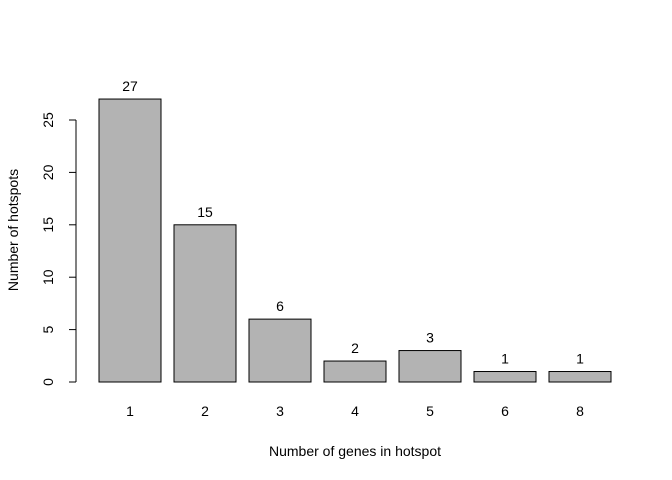 This screenshot has width=672, height=480. What do you see at coordinates (130, 411) in the screenshot?
I see `x-tick-label-1: 1` at bounding box center [130, 411].